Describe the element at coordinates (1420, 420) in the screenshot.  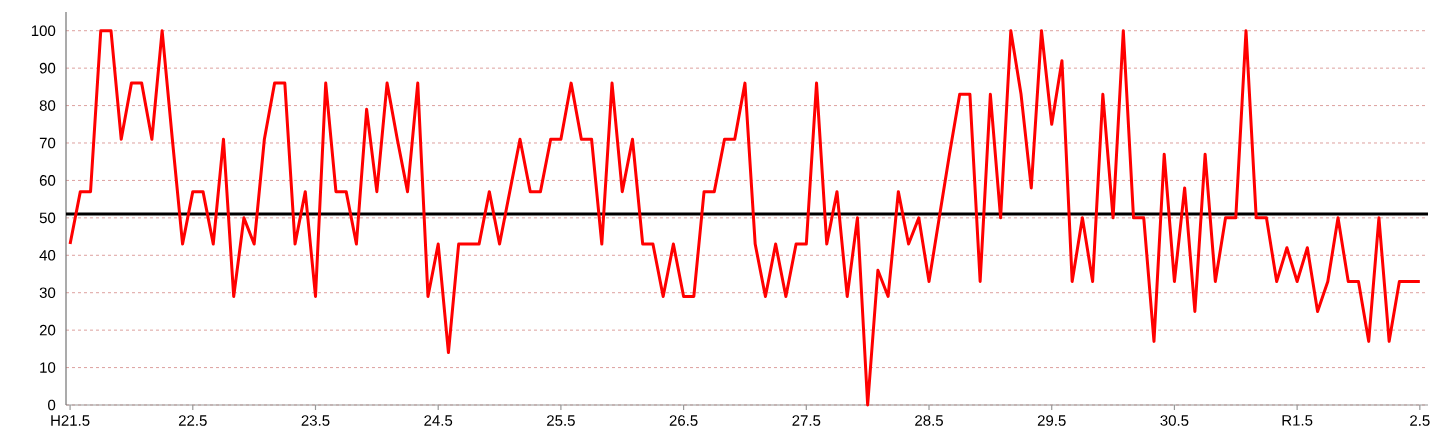
I see `x-tick-label: 2.5` at that location.